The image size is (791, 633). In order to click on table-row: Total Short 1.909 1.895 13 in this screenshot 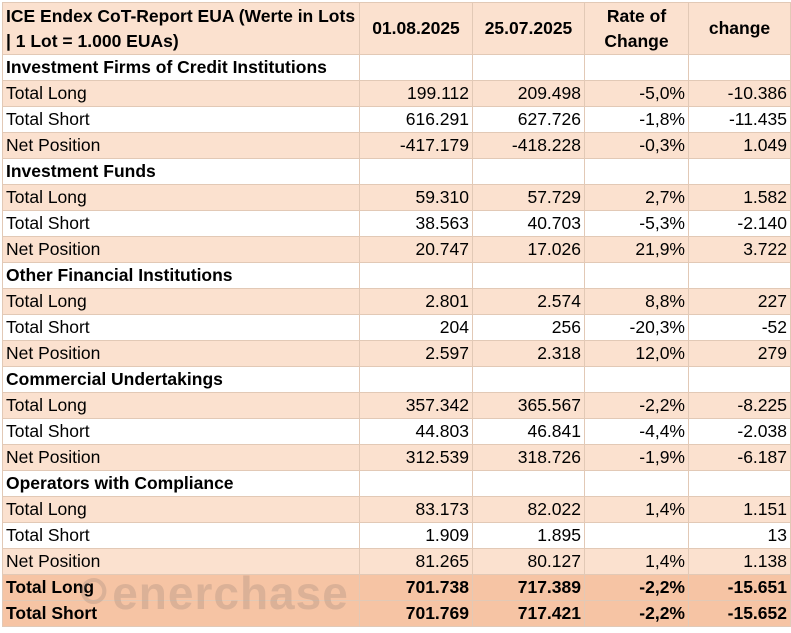, I will do `click(396, 535)`.